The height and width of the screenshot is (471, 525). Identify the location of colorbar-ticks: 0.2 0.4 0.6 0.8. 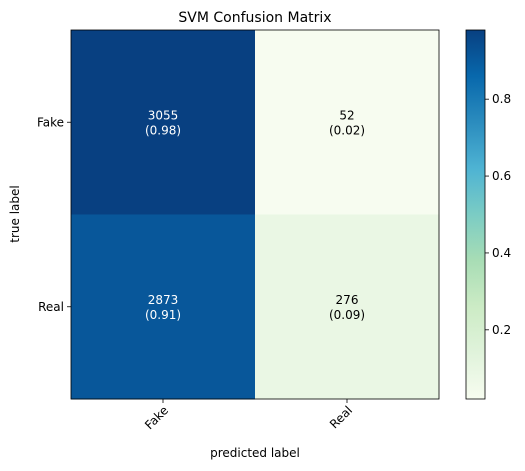
(498, 214).